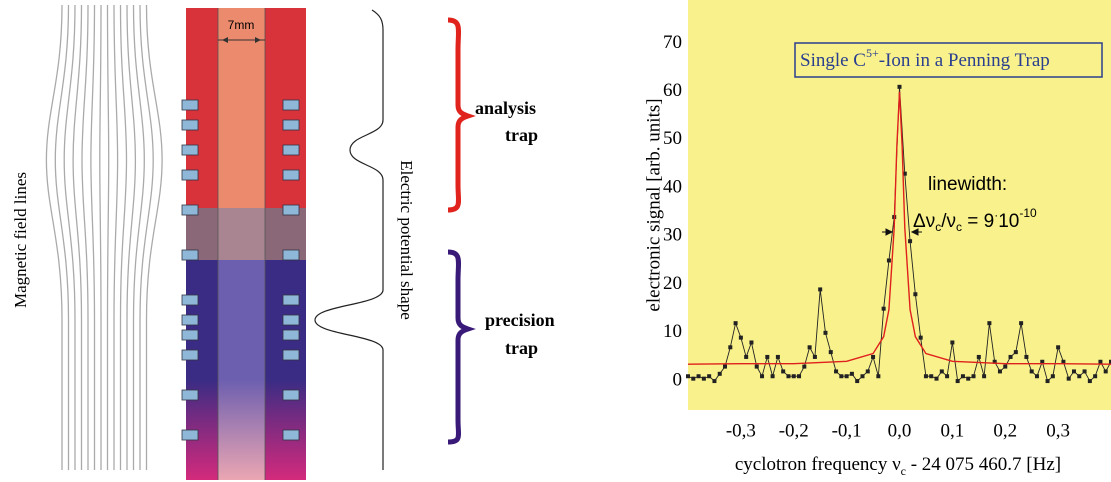 This screenshot has width=1111, height=482. What do you see at coordinates (653, 204) in the screenshot?
I see `y-axis-label: electronic signal [arb. units]` at bounding box center [653, 204].